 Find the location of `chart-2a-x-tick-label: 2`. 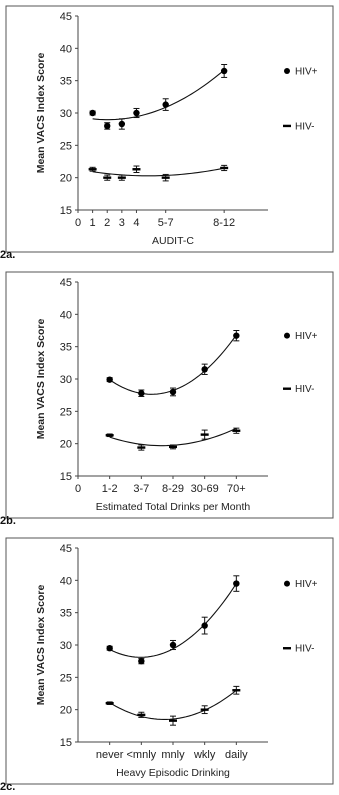

chart-2a-x-tick-label: 2 is located at coordinates (107, 223).